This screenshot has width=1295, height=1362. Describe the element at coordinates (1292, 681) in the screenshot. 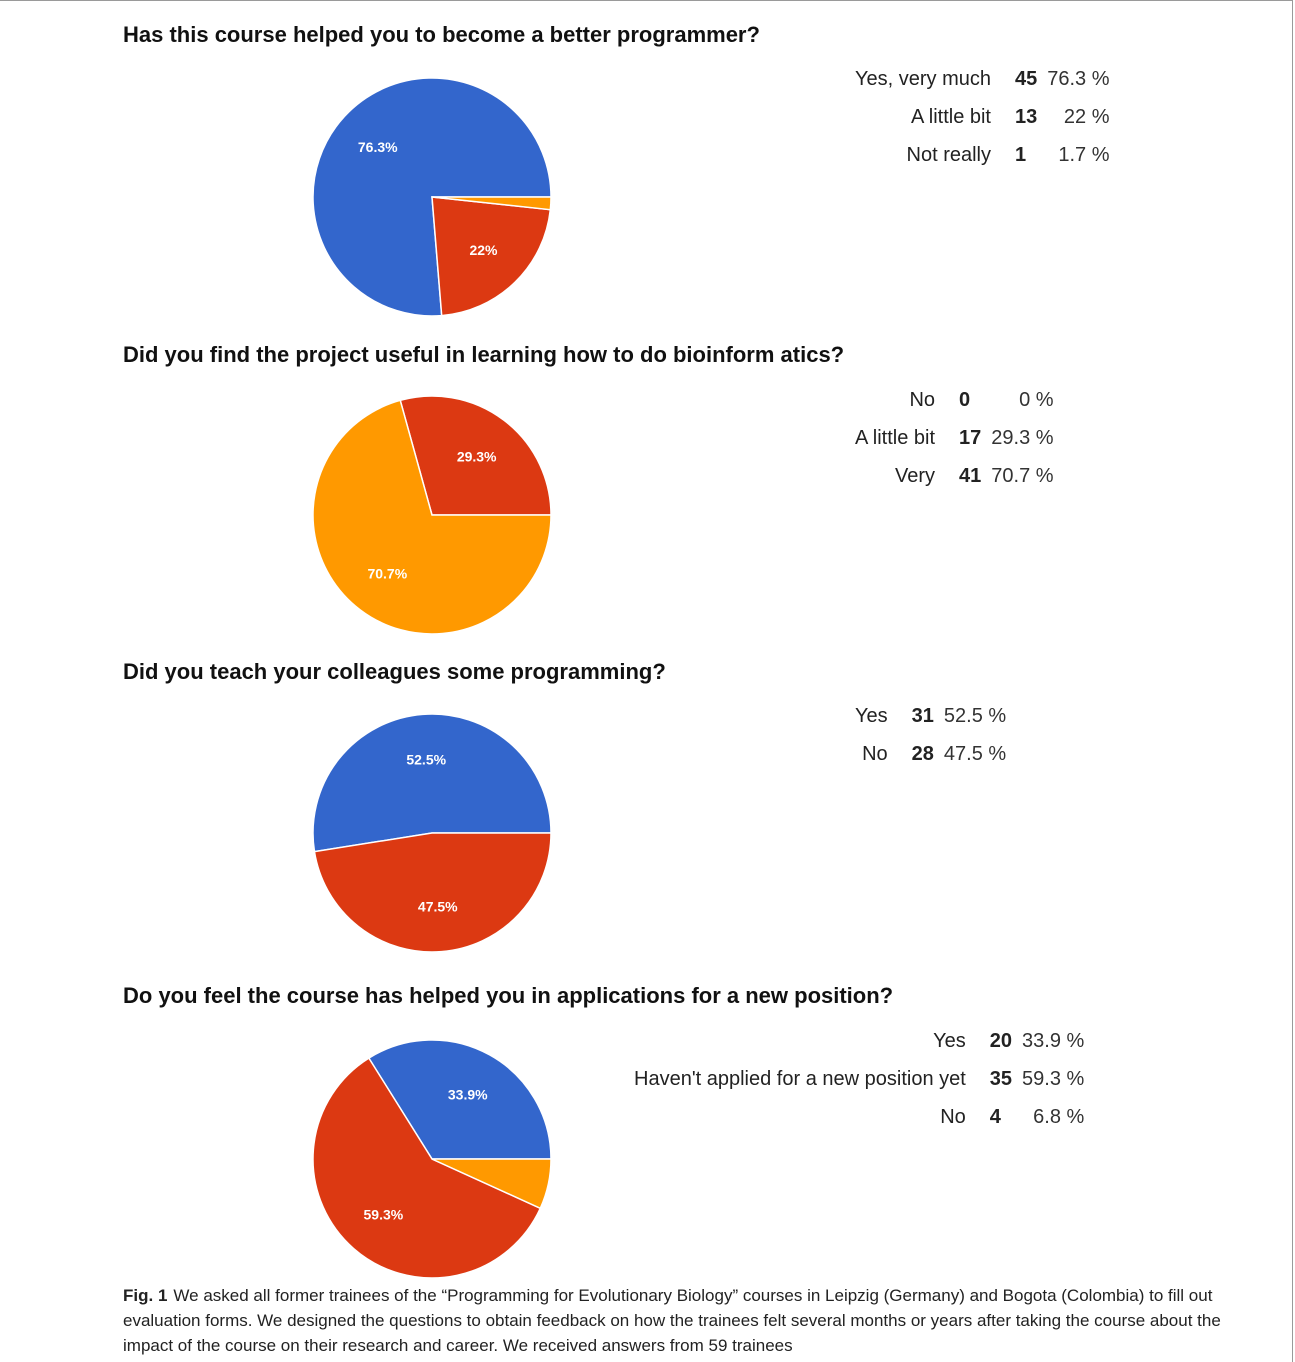

I see `frame-right-border` at that location.